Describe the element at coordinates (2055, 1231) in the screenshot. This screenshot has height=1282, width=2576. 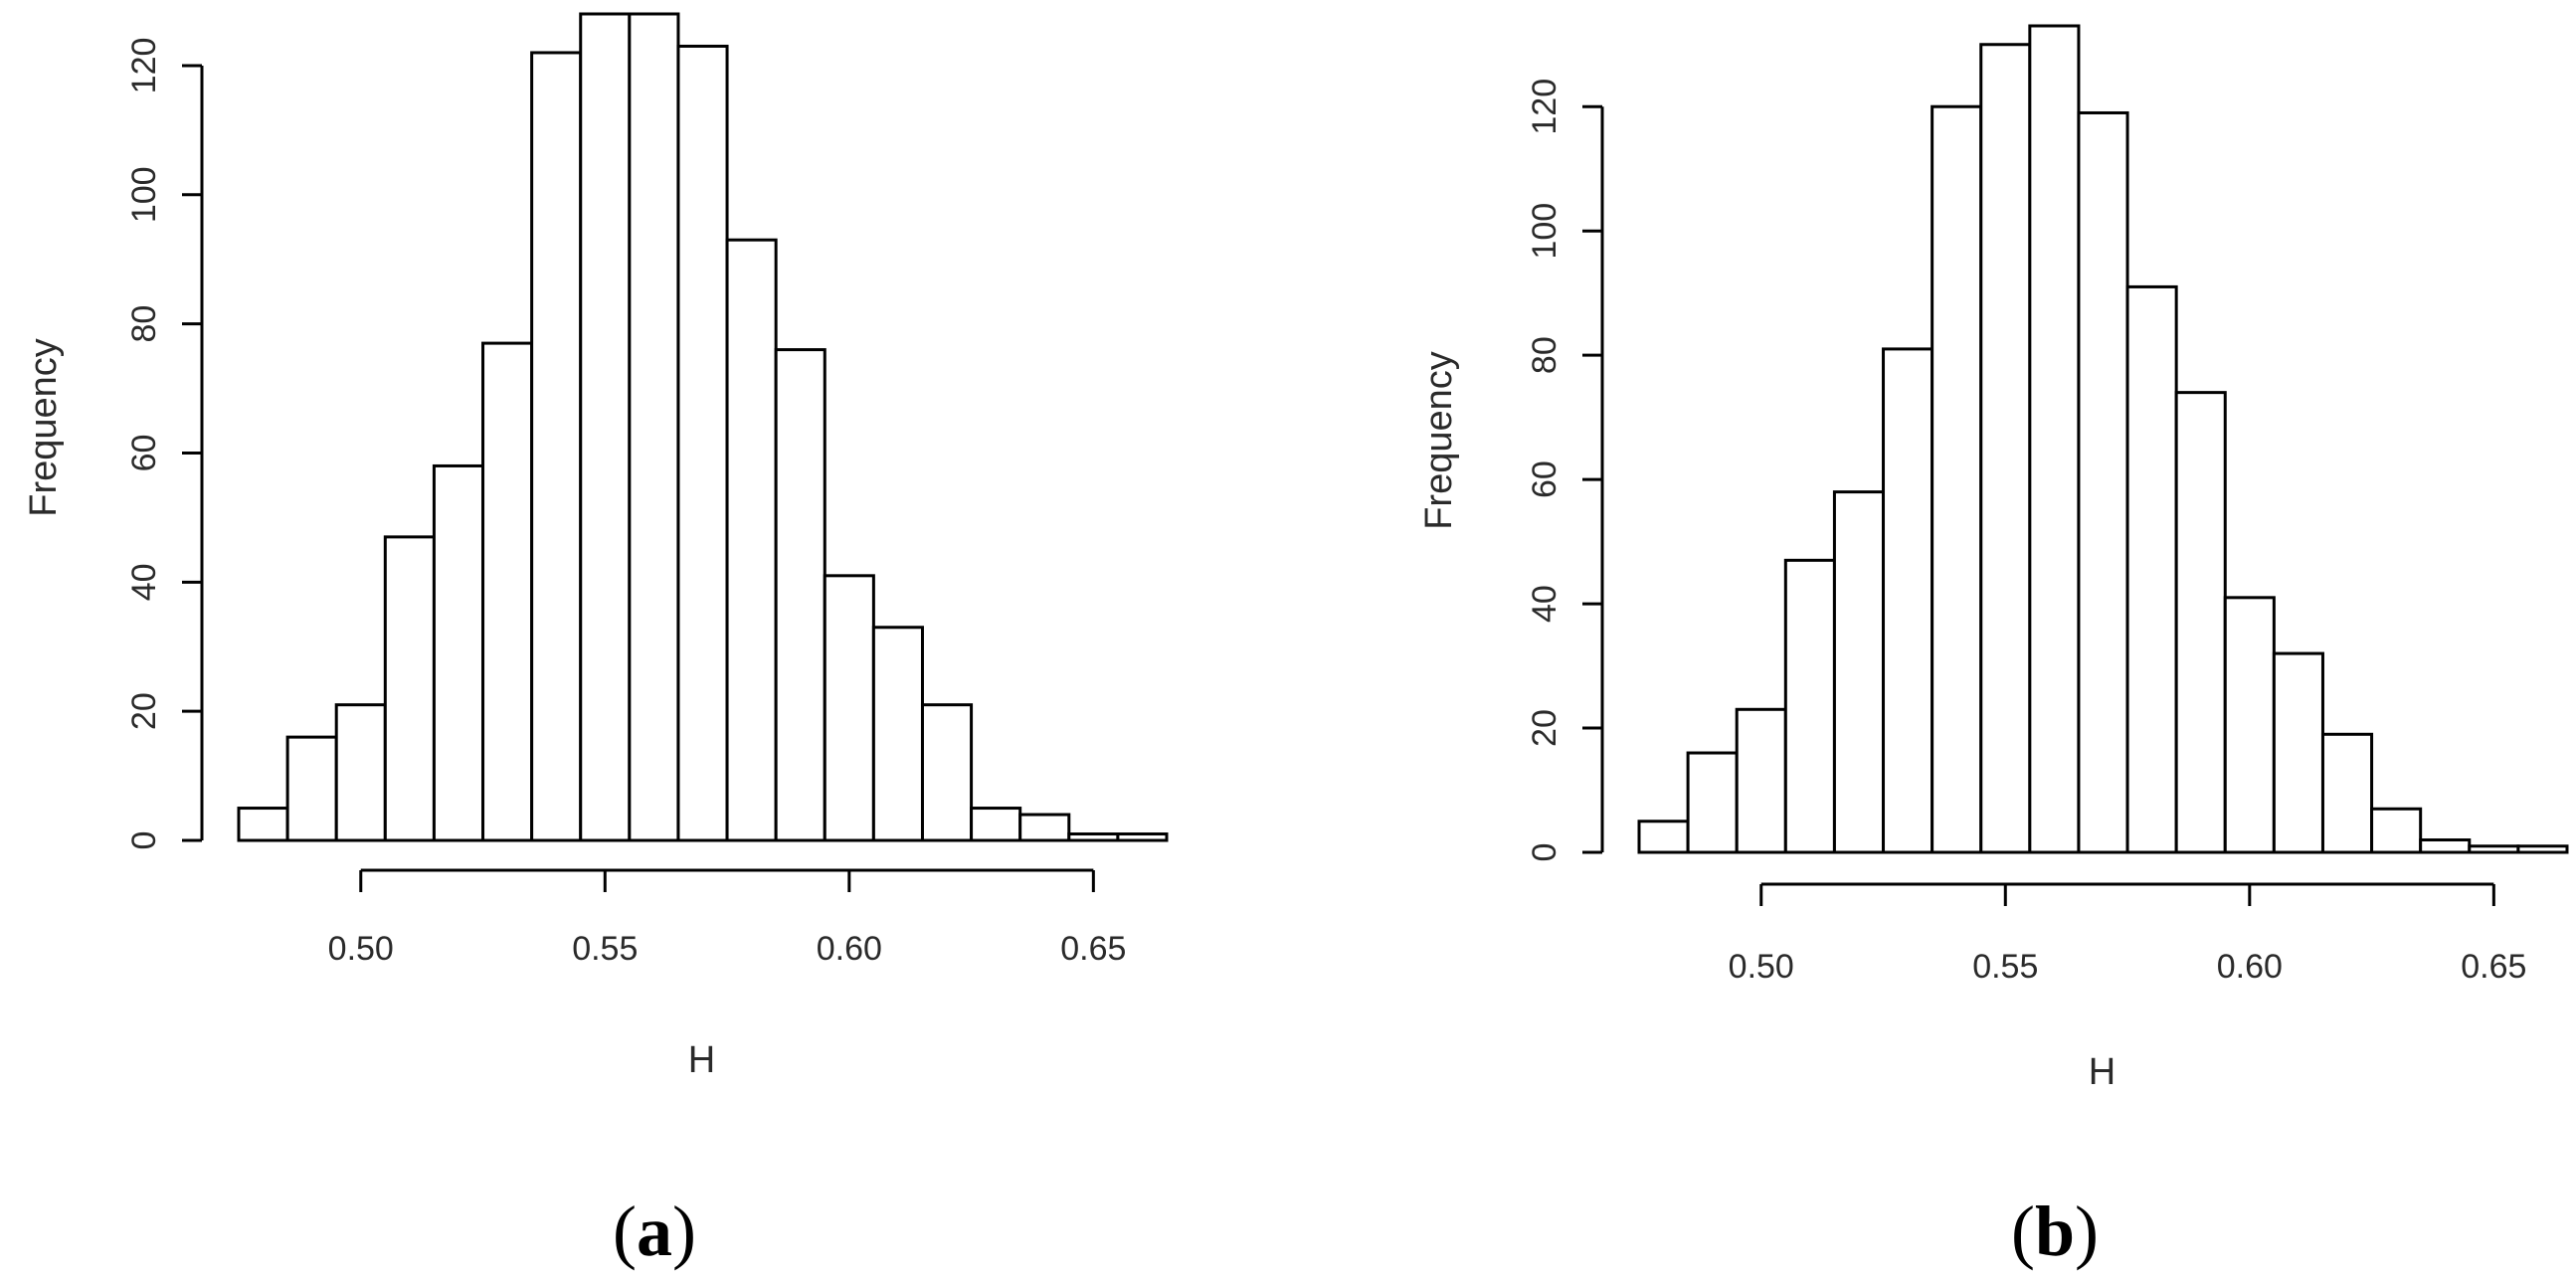
I see `panel-label: (b)` at that location.